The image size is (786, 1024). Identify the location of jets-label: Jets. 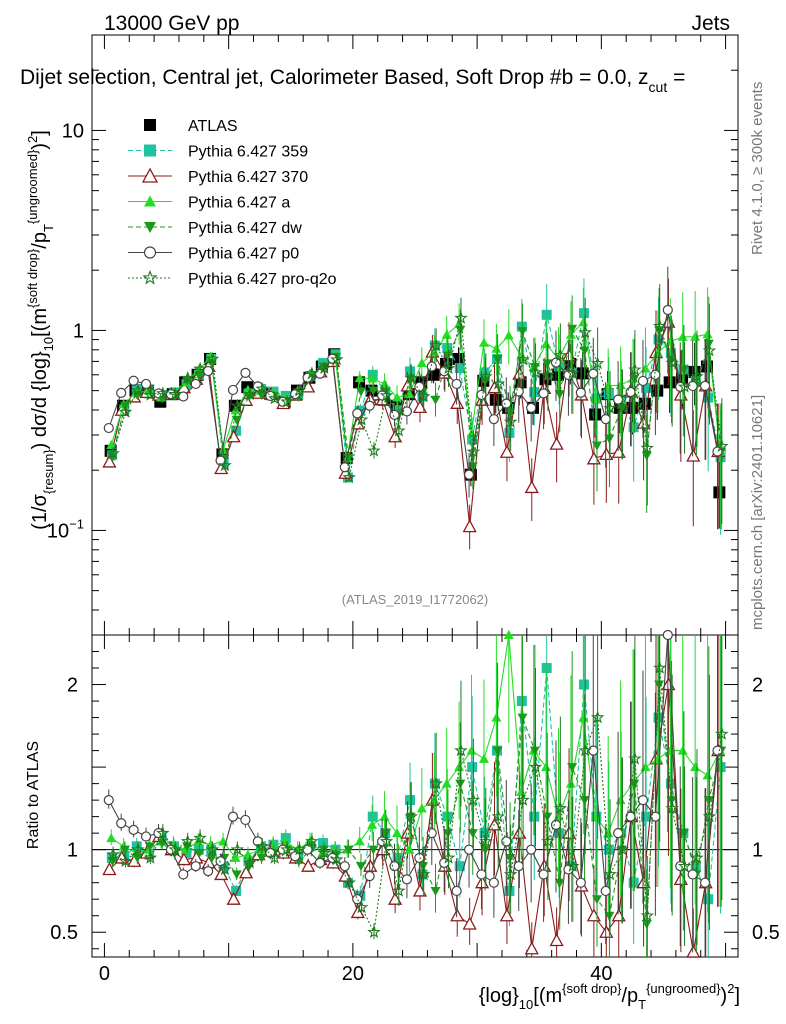
(710, 23).